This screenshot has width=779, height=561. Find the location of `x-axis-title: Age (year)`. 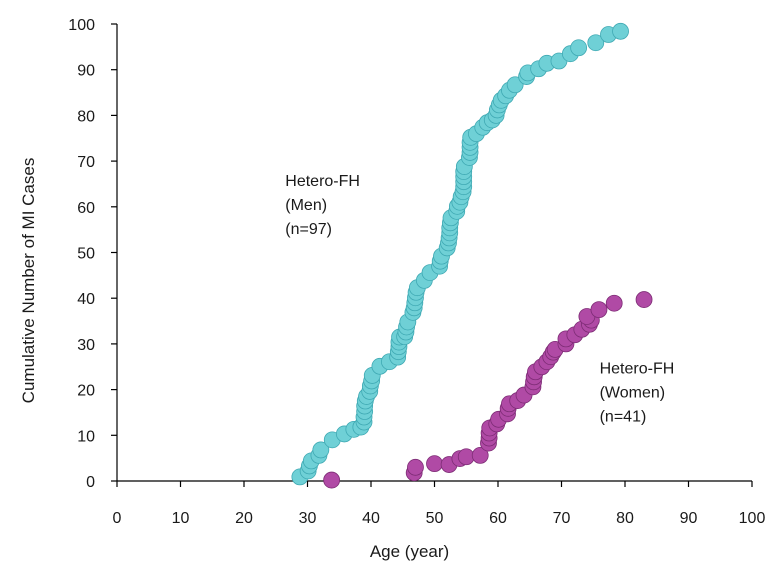

x-axis-title: Age (year) is located at coordinates (409, 551).